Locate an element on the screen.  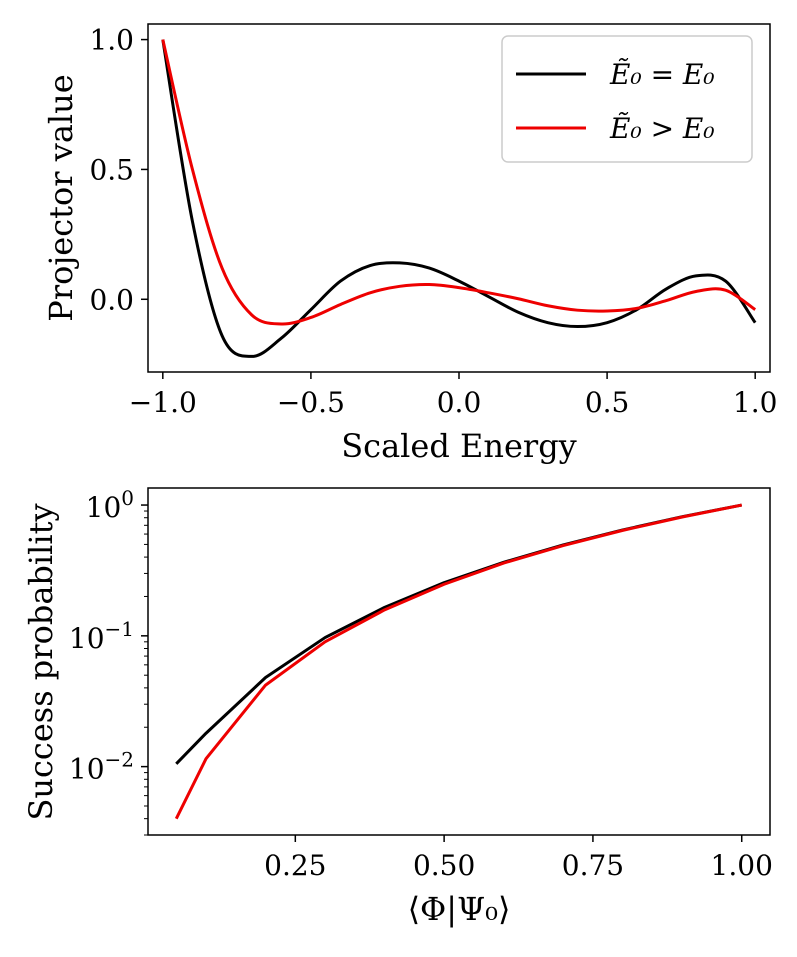
top-x-tick-label: −0.5 is located at coordinates (311, 402).